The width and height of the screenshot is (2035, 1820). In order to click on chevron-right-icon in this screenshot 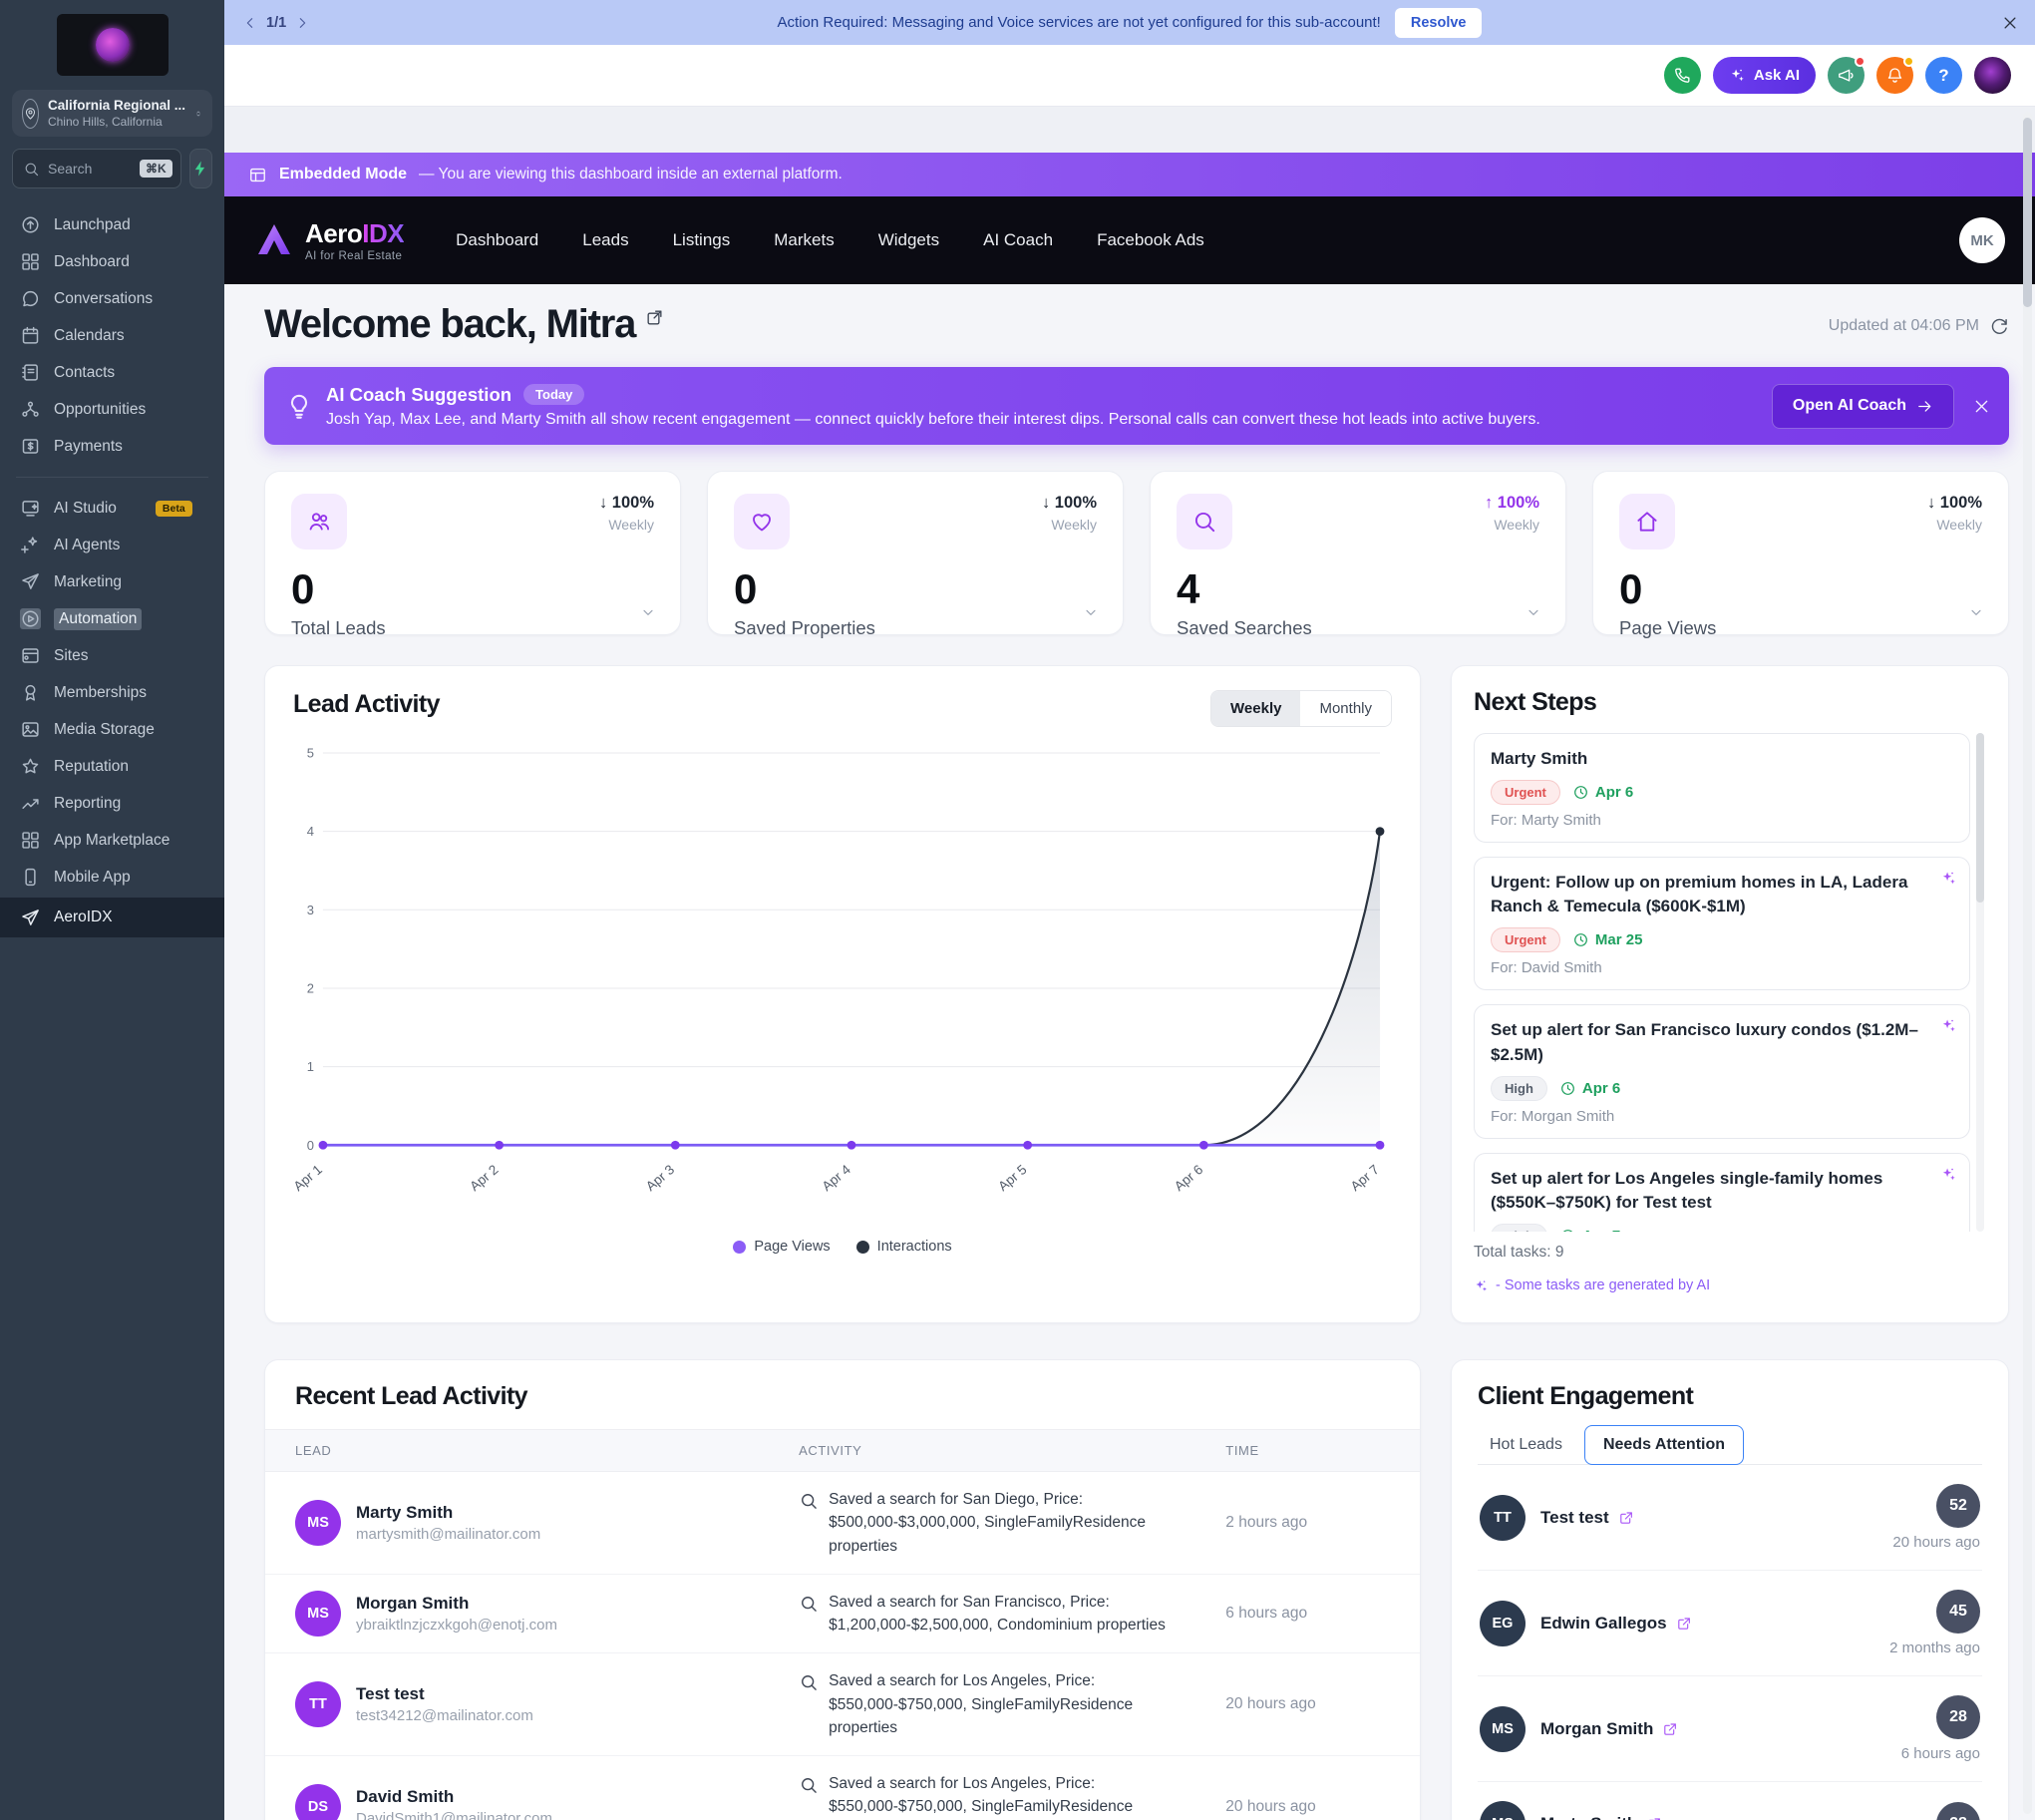, I will do `click(302, 23)`.